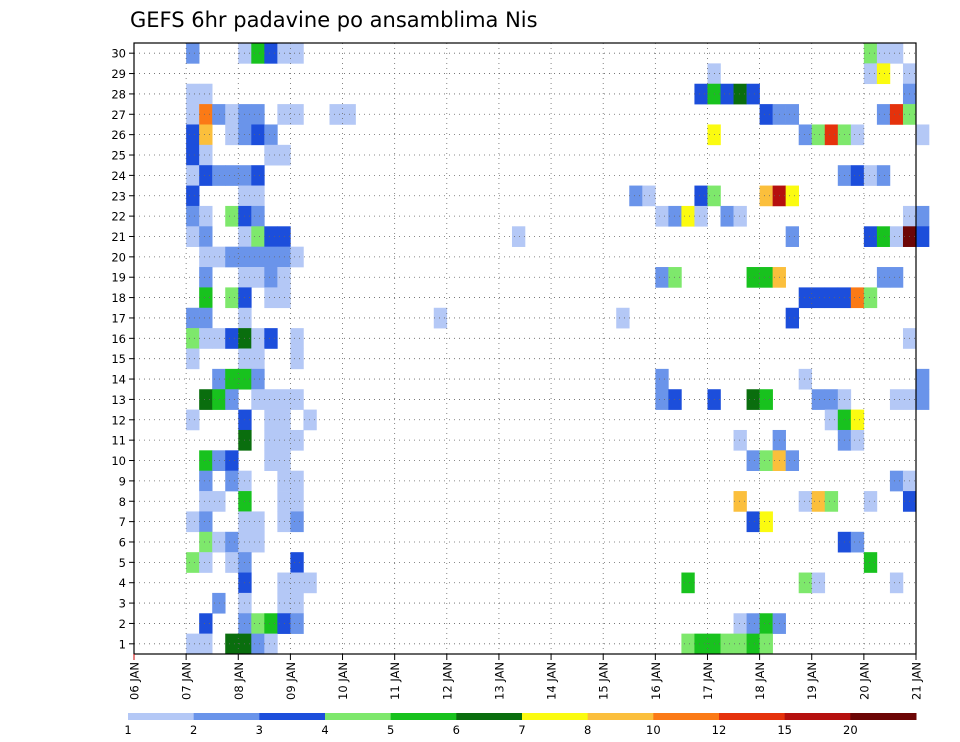 The width and height of the screenshot is (960, 742). I want to click on y-tick-label: 28, so click(118, 94).